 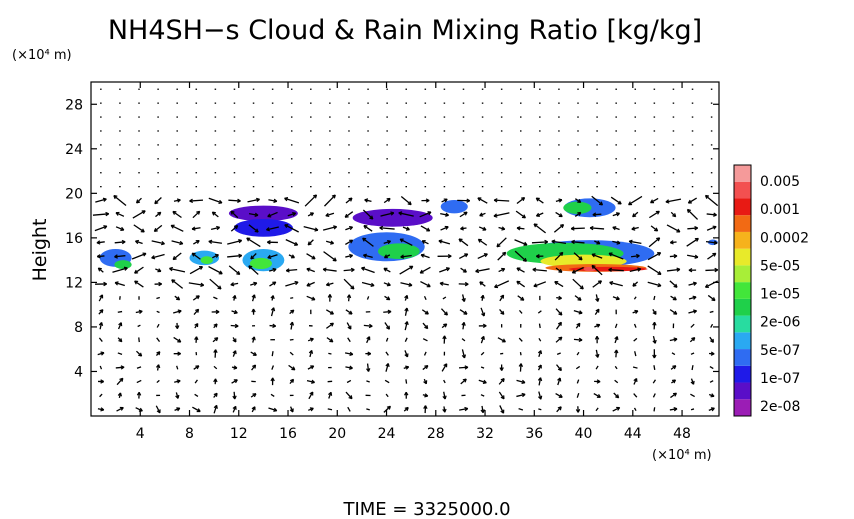 What do you see at coordinates (682, 455) in the screenshot?
I see `x-unit-label: (×10⁴ m)` at bounding box center [682, 455].